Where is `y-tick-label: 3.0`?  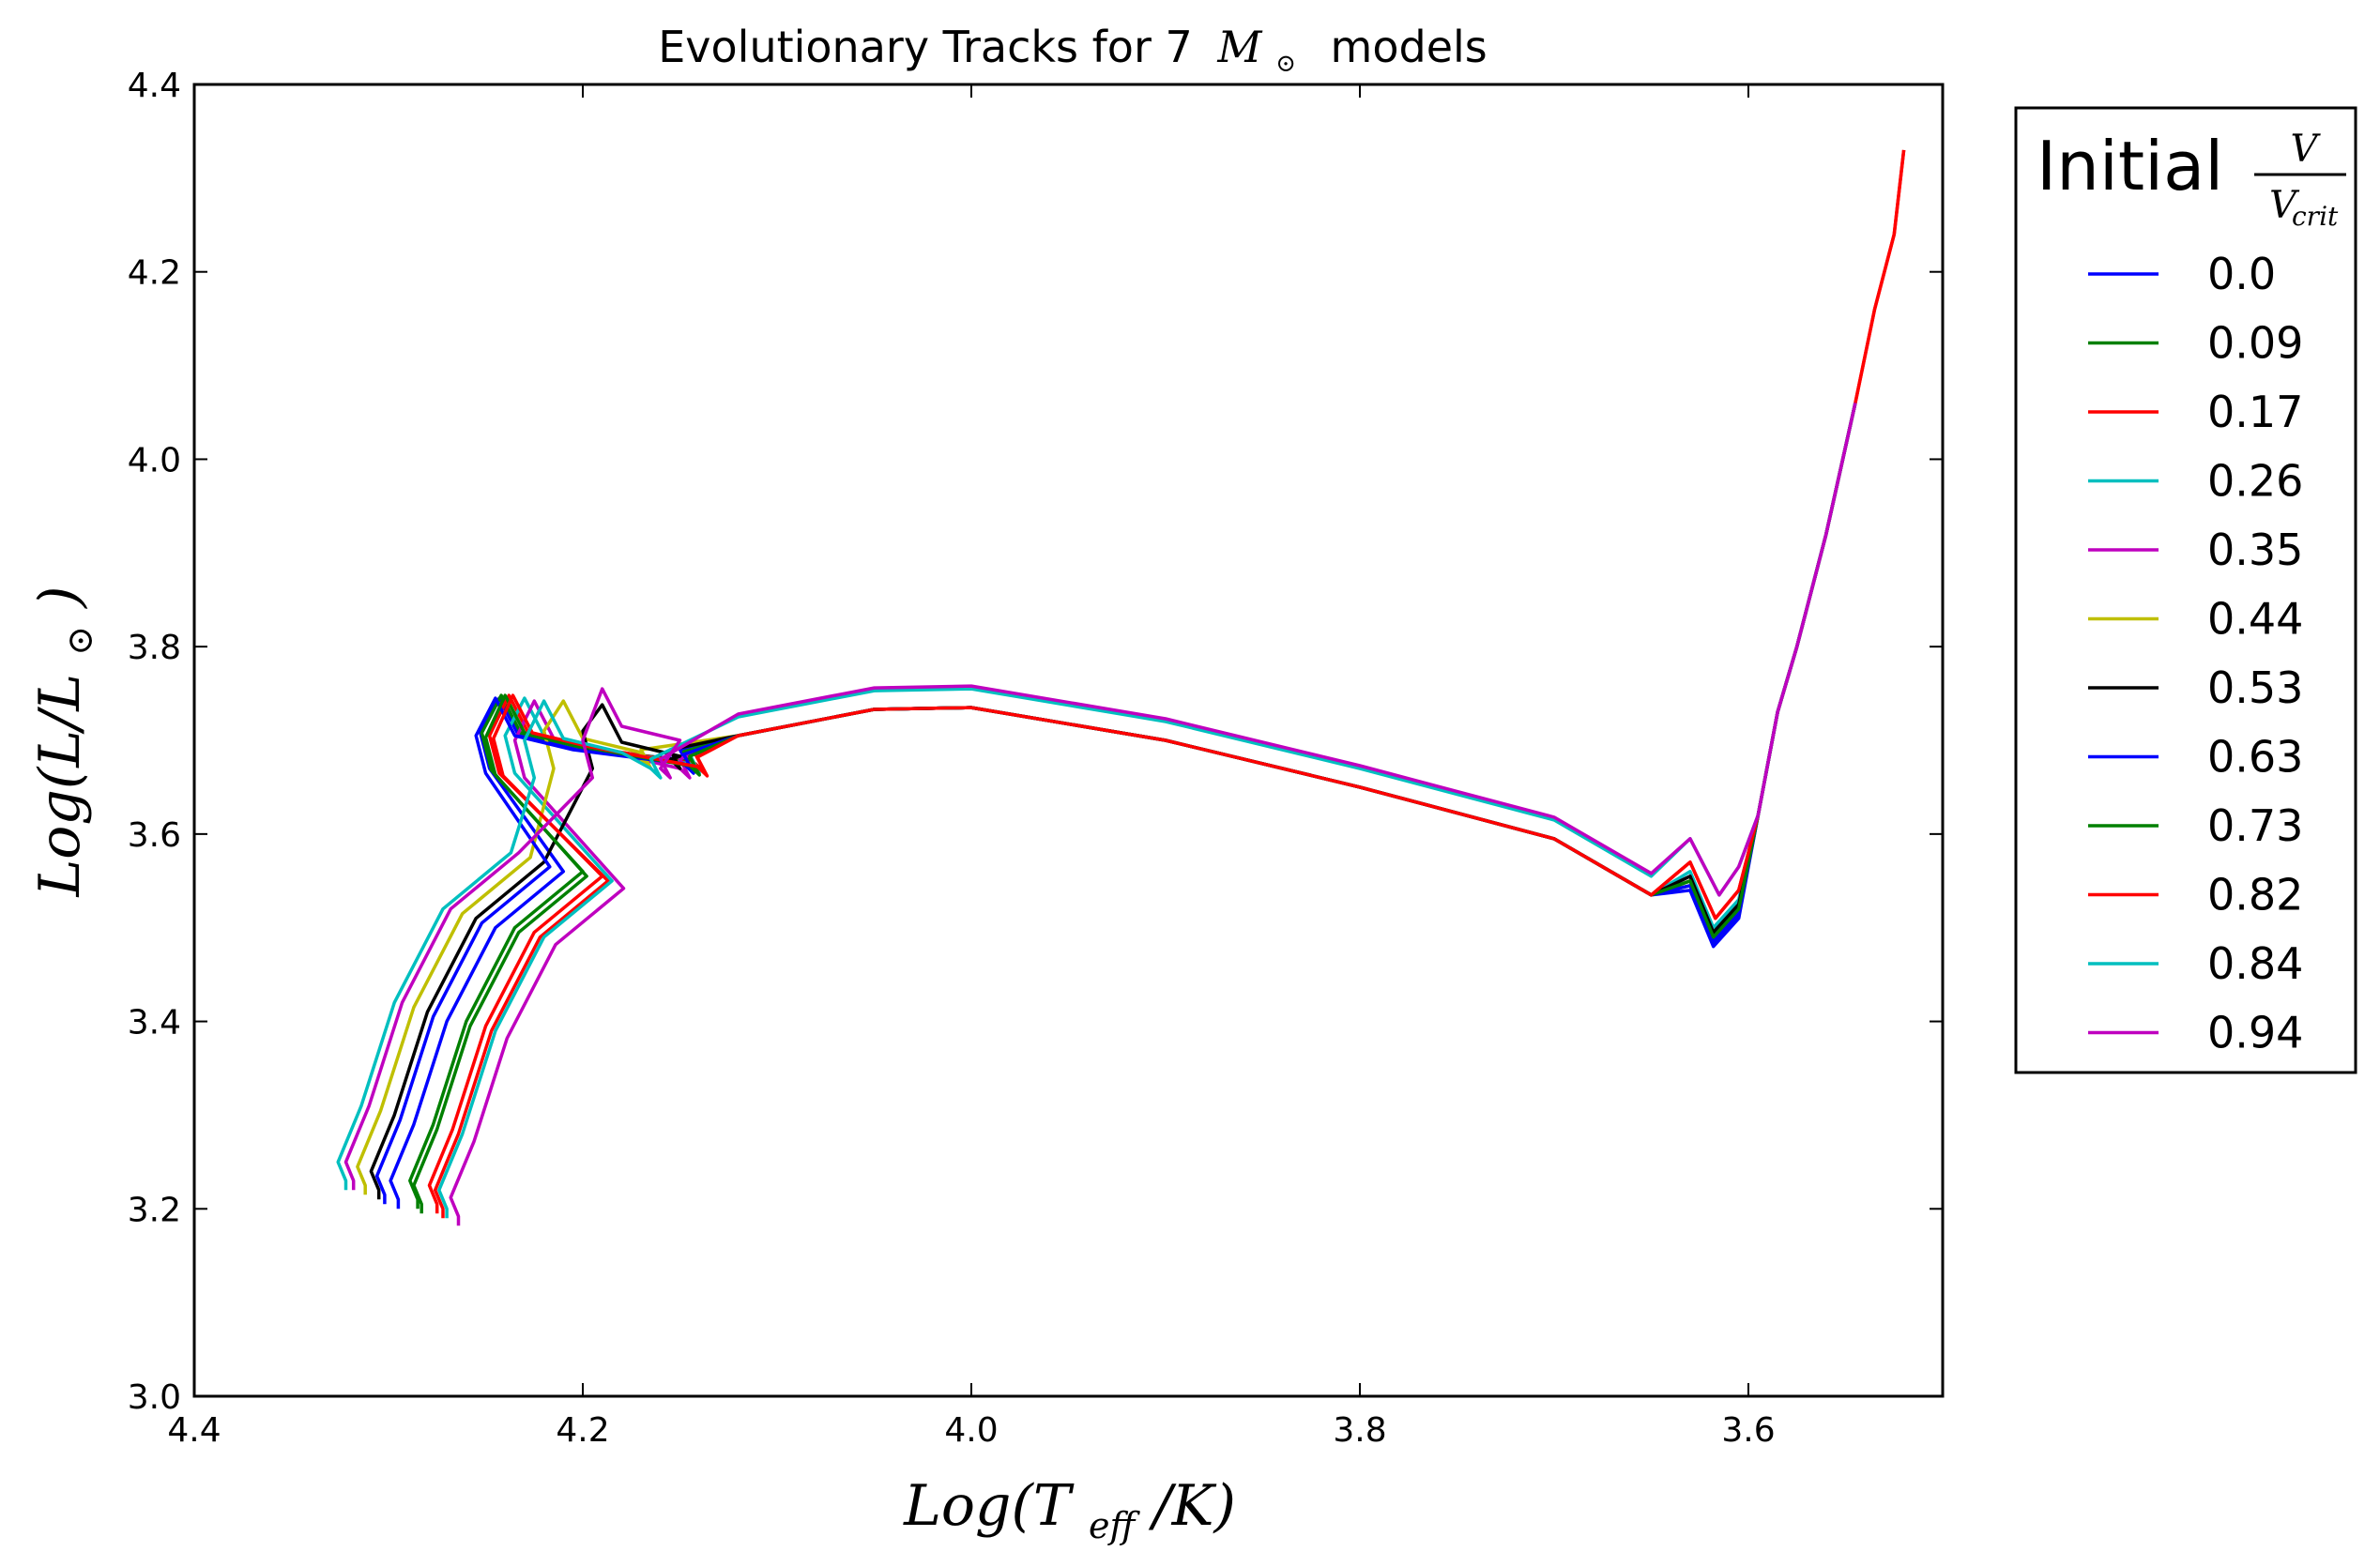
y-tick-label: 3.0 is located at coordinates (154, 1398).